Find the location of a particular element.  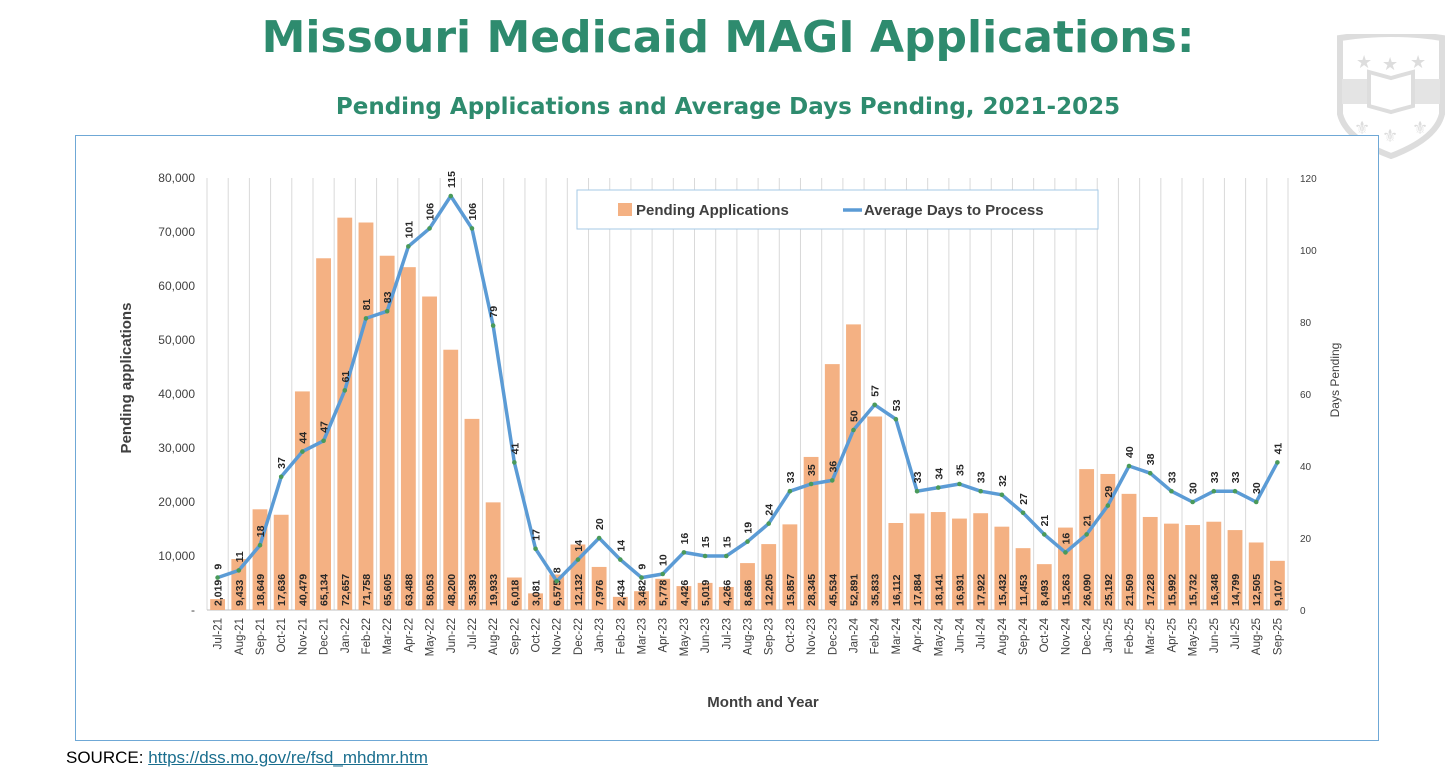

chart-title: Missouri Medicaid MAGI Applications: is located at coordinates (728, 37).